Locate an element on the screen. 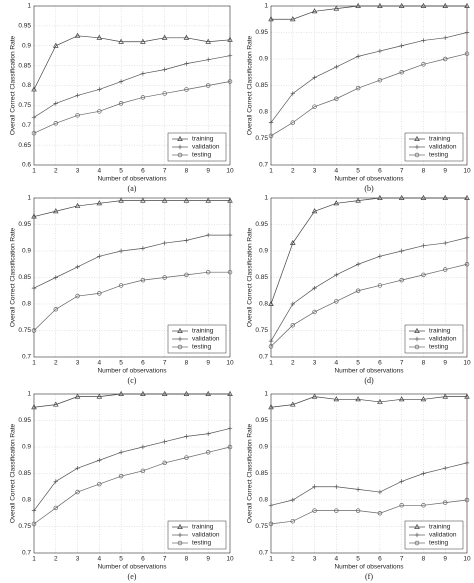 The width and height of the screenshot is (474, 583). x-axis-label: Number of observations is located at coordinates (132, 371).